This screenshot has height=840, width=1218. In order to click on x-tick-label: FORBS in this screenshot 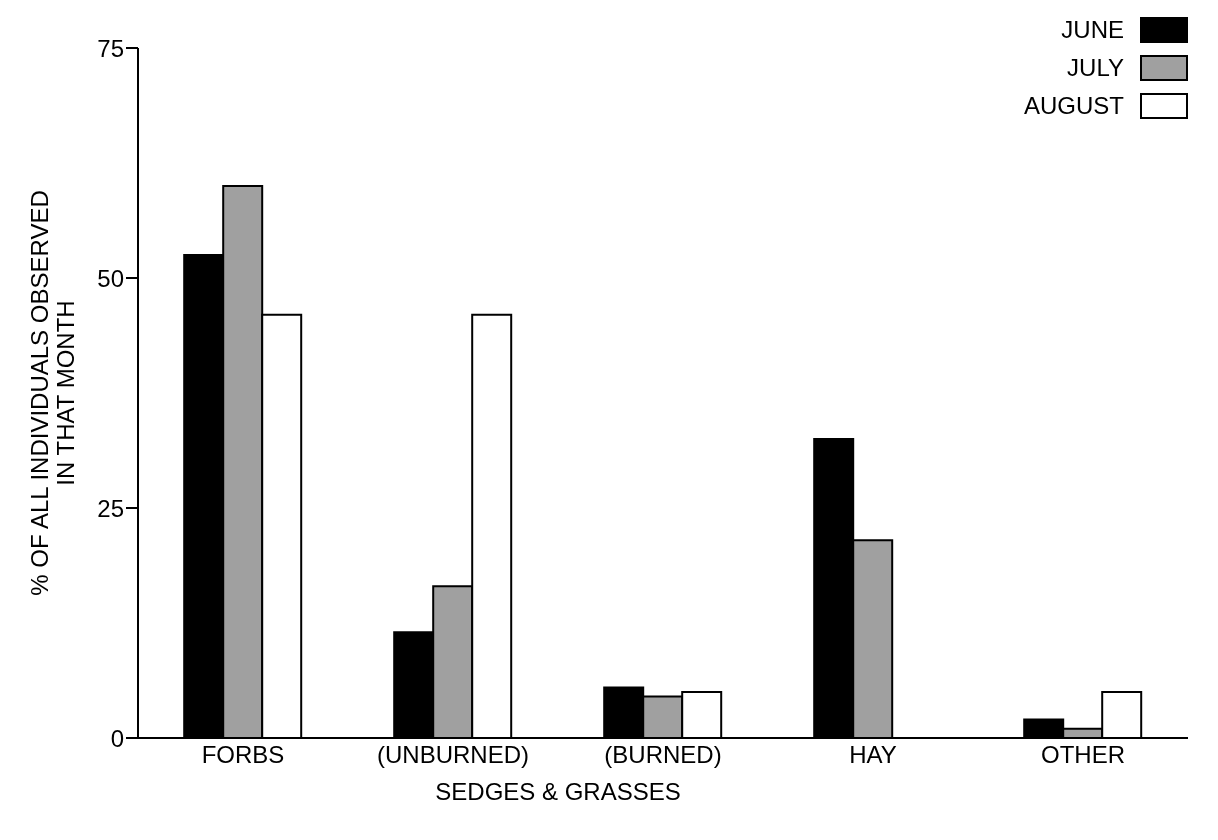, I will do `click(243, 755)`.